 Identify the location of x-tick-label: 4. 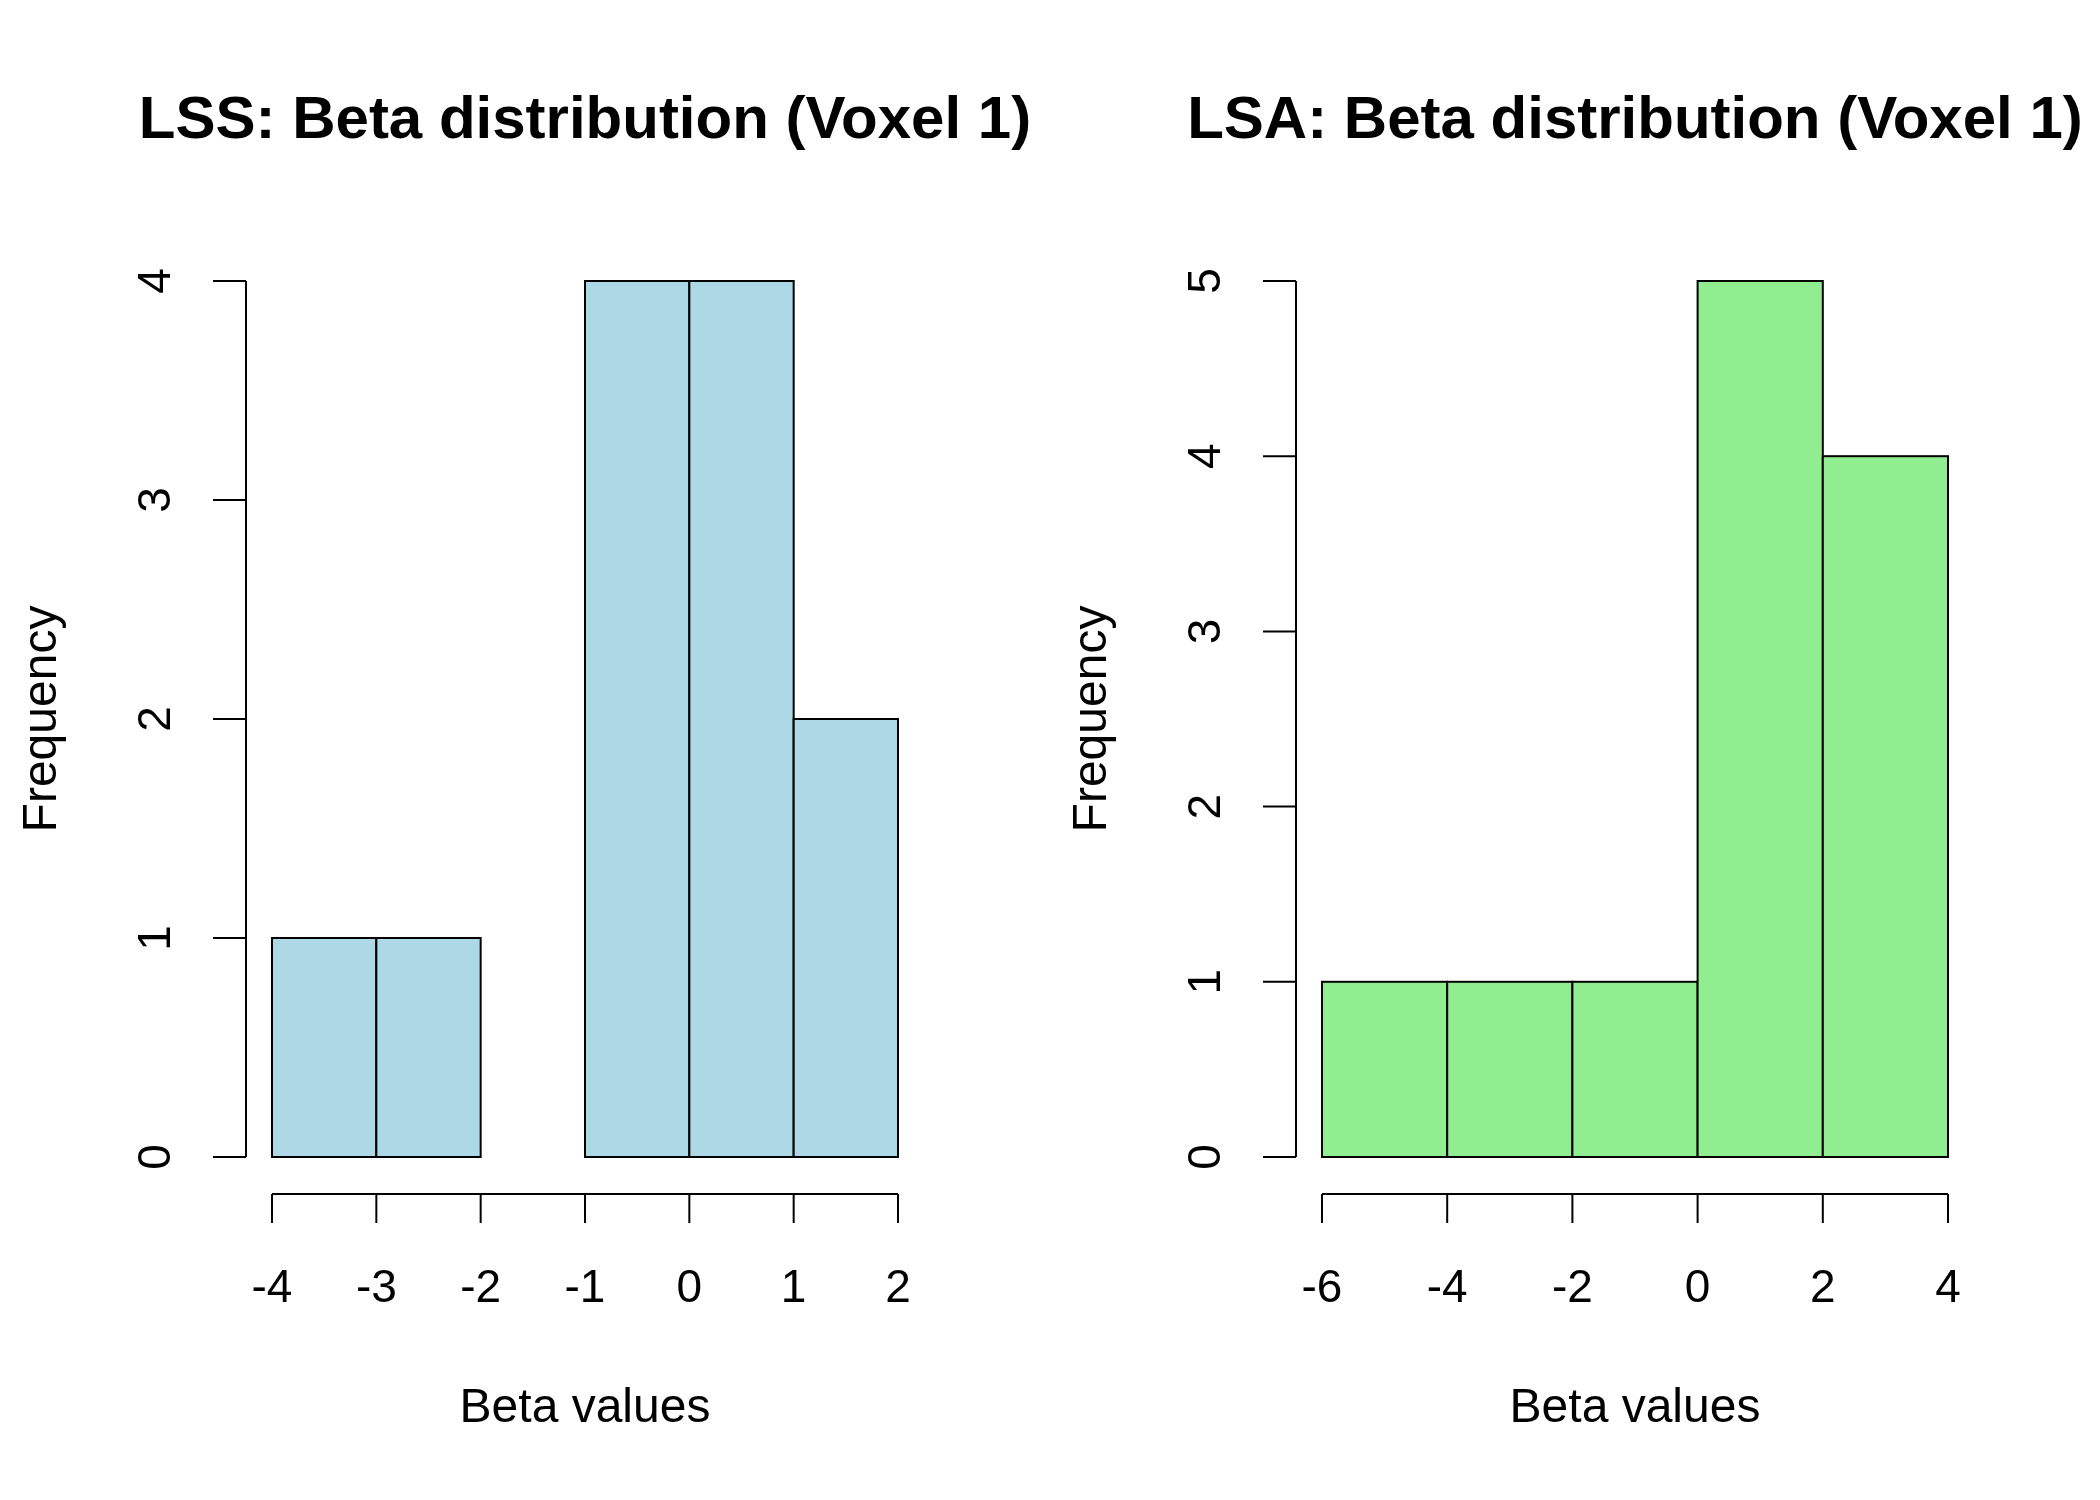
(1948, 1286).